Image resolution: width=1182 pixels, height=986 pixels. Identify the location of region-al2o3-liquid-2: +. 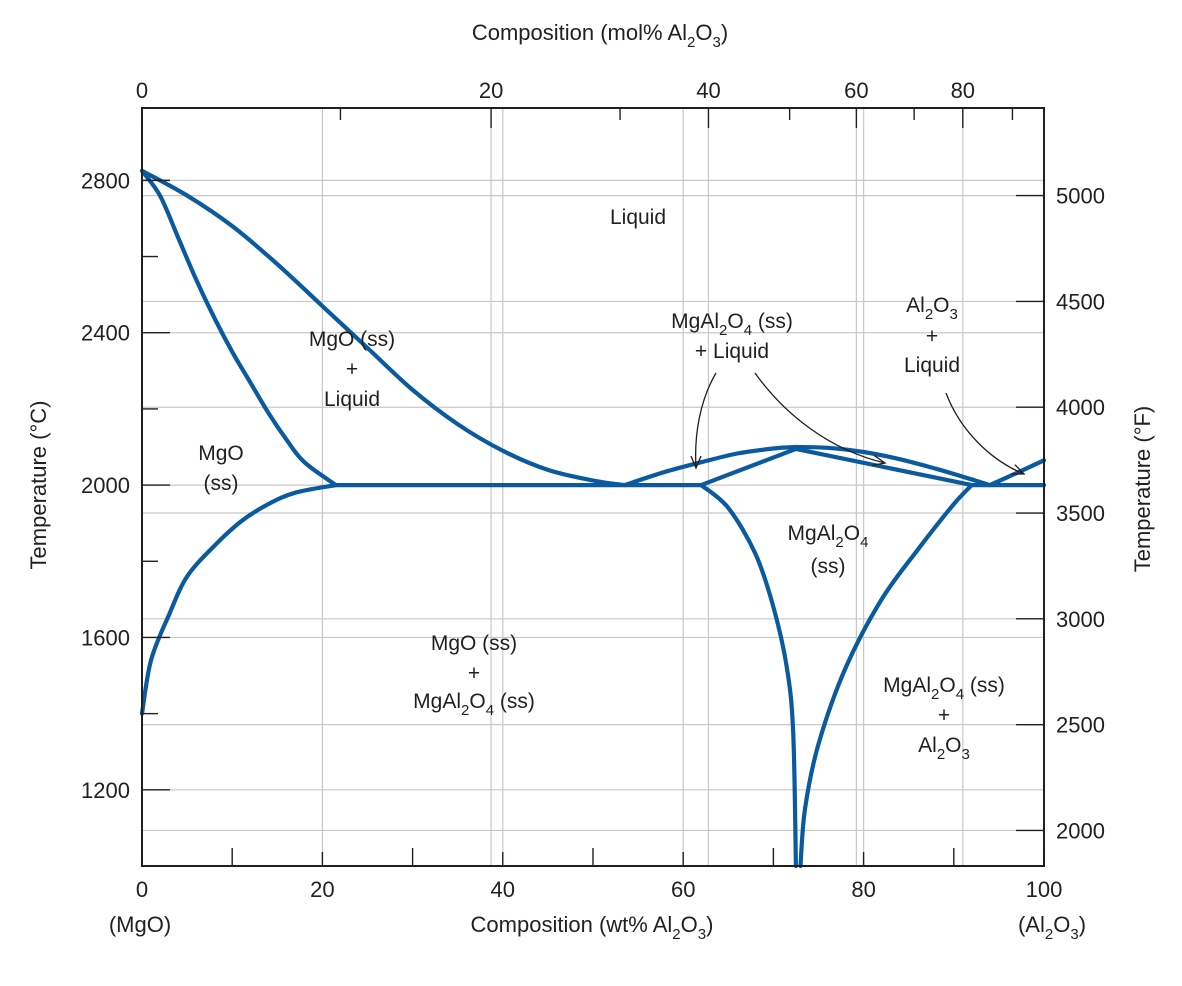
(932, 336).